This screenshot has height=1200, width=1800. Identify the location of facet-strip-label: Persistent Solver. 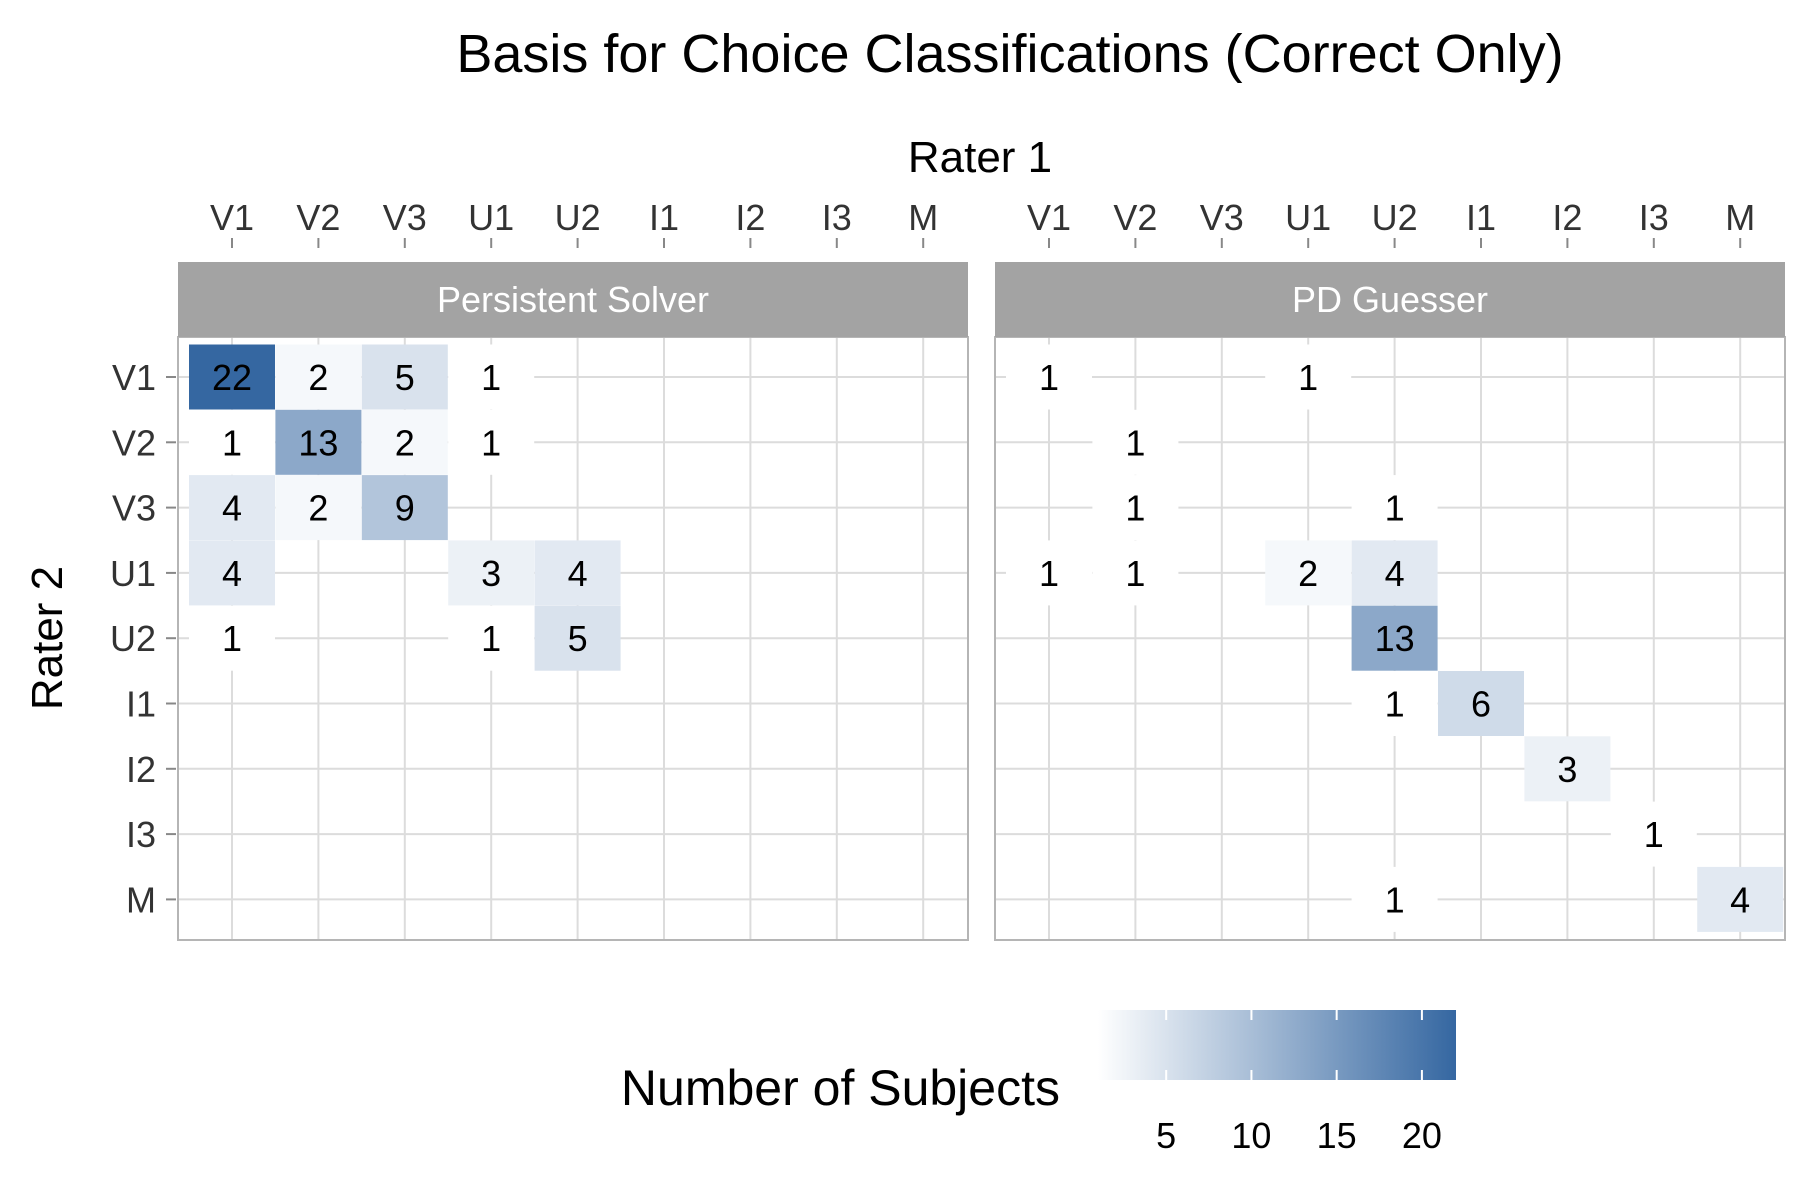
(573, 299).